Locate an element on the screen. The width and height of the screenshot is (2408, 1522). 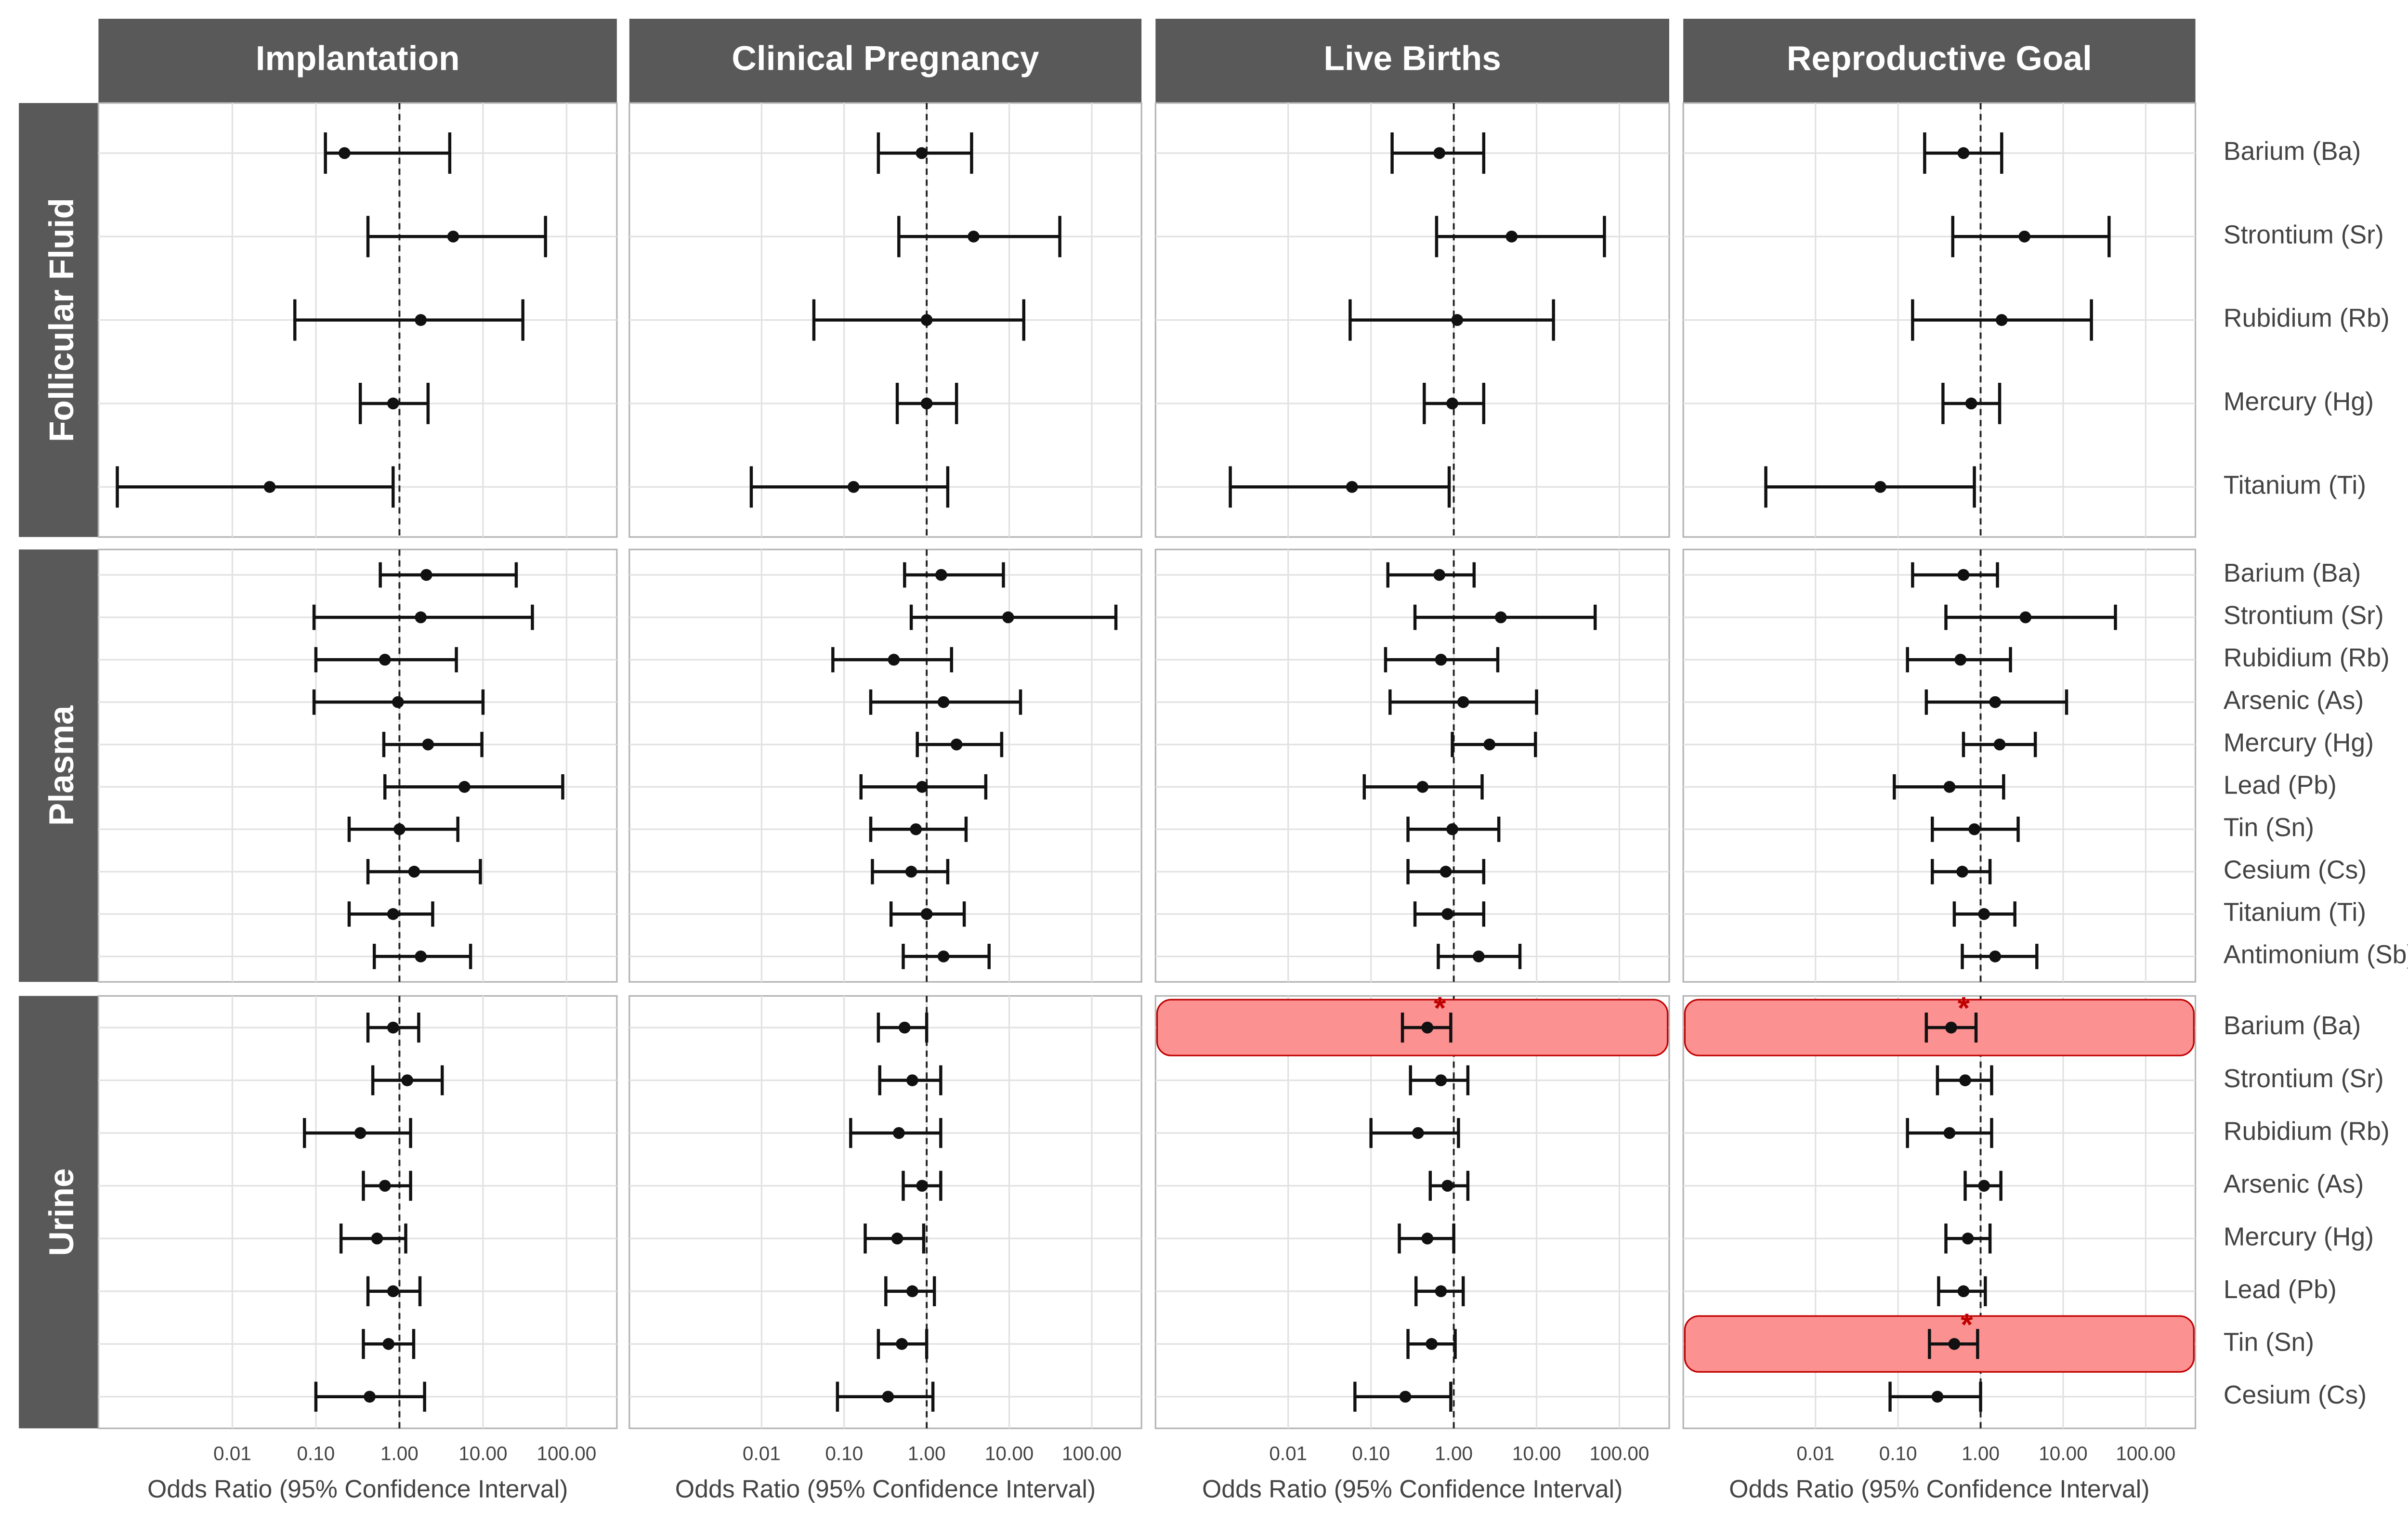
column-title: Implantation is located at coordinates (358, 58).